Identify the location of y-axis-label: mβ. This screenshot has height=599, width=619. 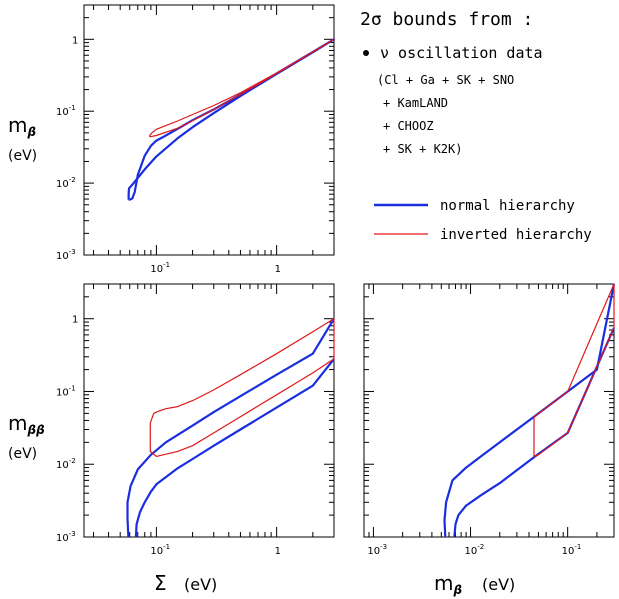
(22, 126).